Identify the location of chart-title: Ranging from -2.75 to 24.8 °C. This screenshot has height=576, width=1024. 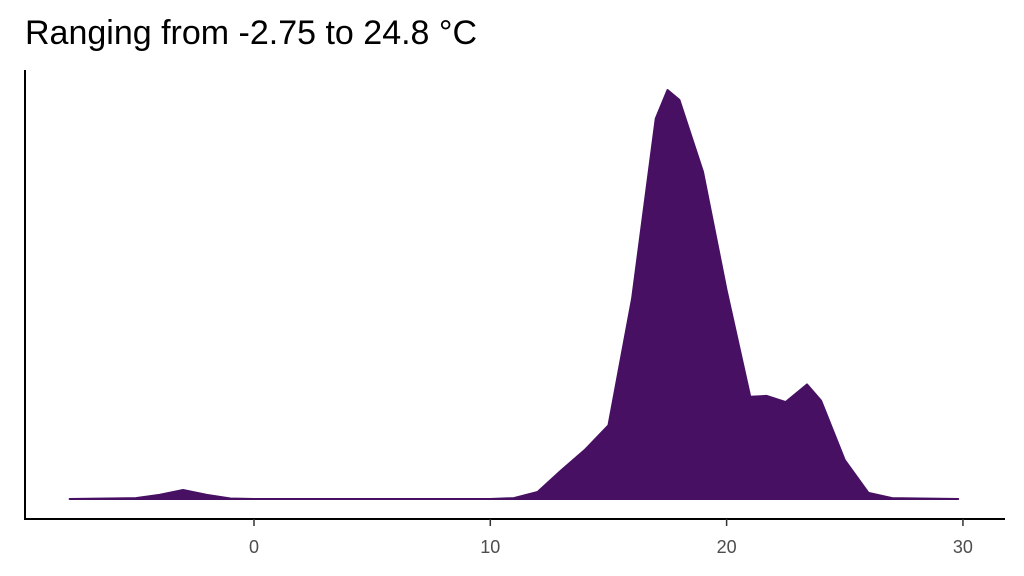
(251, 33).